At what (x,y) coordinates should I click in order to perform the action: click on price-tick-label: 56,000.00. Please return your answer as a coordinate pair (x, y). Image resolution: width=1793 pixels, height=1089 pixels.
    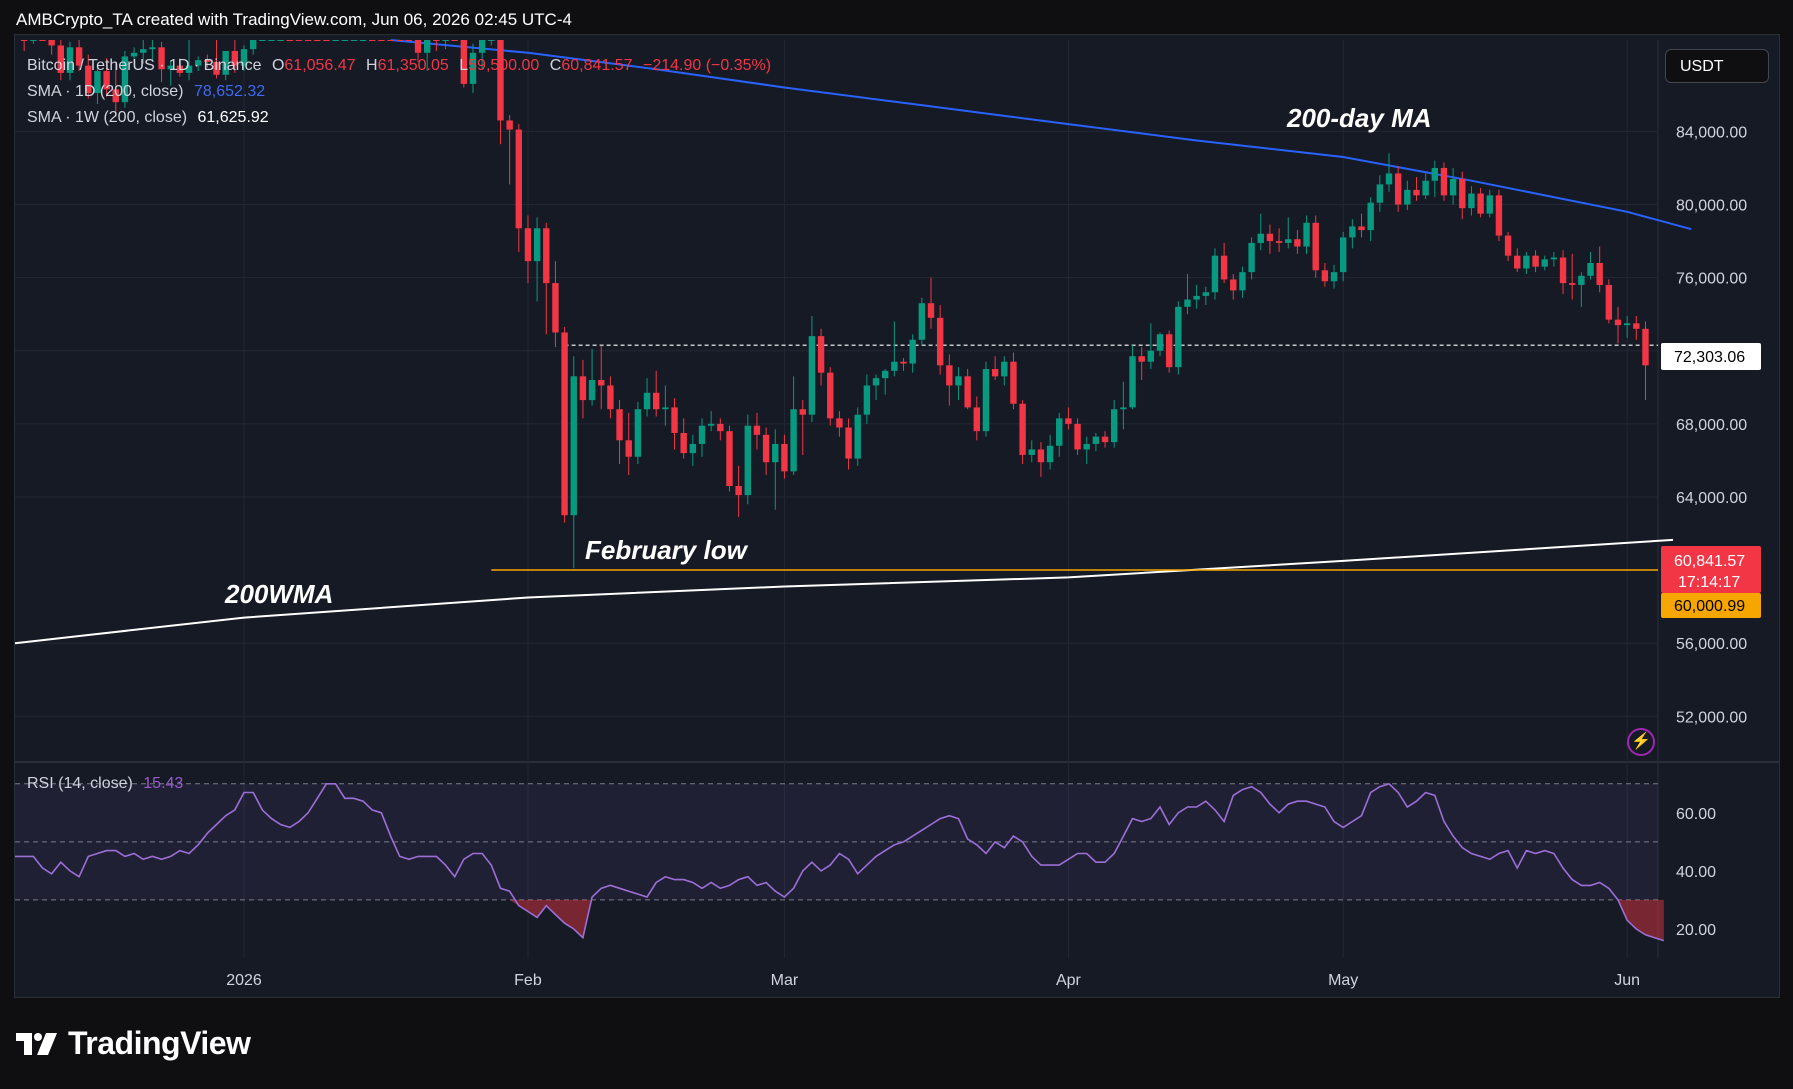
    Looking at the image, I should click on (1711, 644).